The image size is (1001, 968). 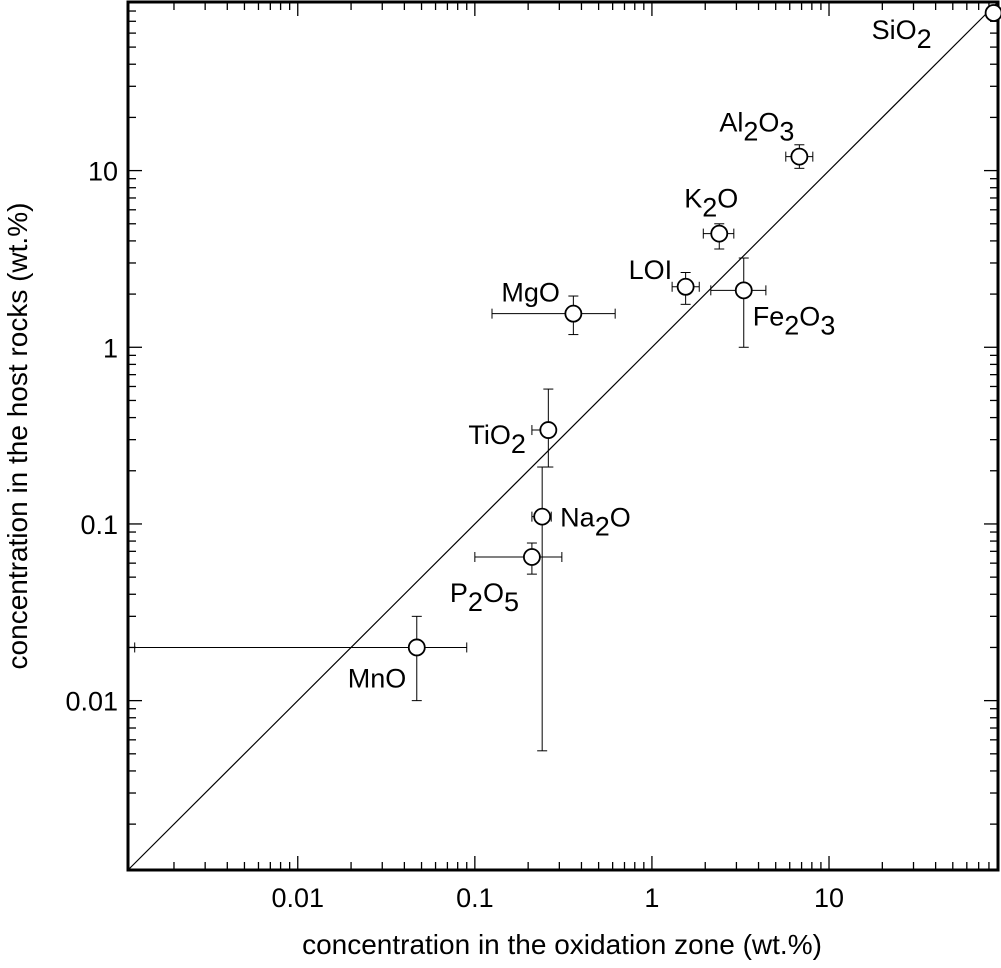 What do you see at coordinates (489, 435) in the screenshot?
I see `point-label-text: TiO` at bounding box center [489, 435].